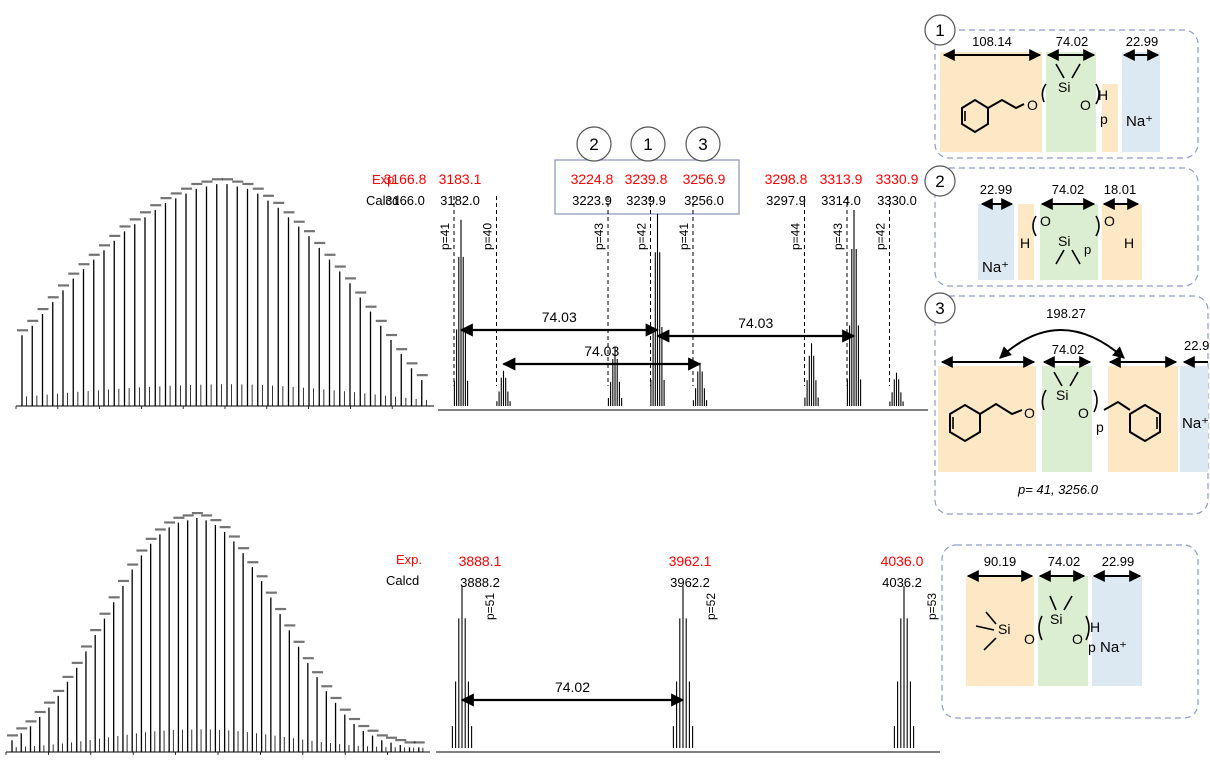 The height and width of the screenshot is (769, 1210). Describe the element at coordinates (786, 200) in the screenshot. I see `calcd-value: 3297.9` at that location.